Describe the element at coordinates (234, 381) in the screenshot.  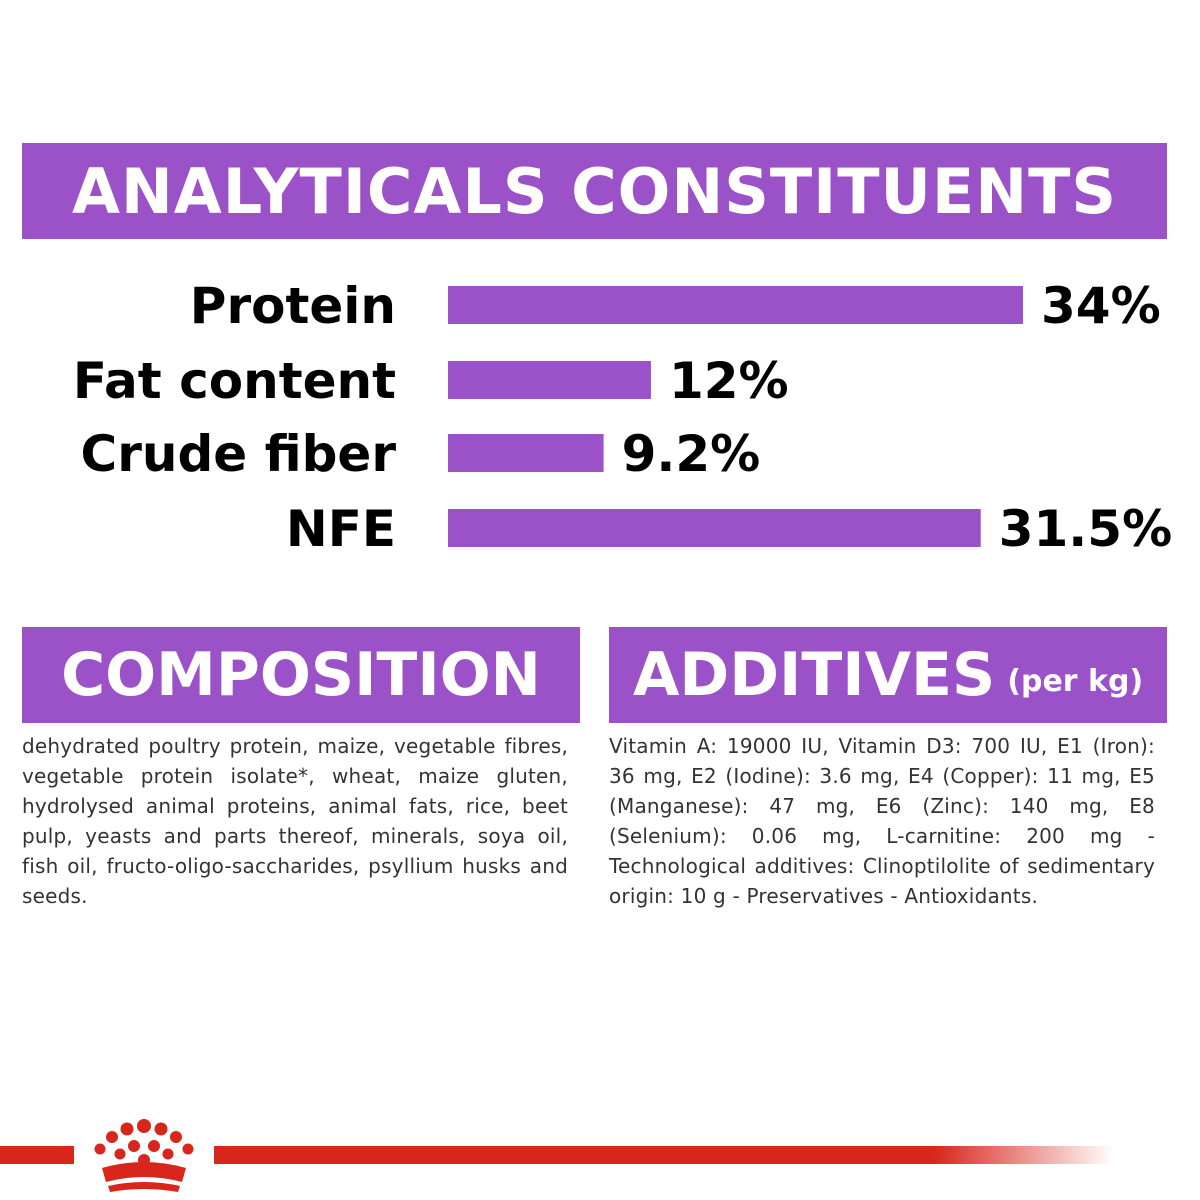
I see `category-label: Fat content` at that location.